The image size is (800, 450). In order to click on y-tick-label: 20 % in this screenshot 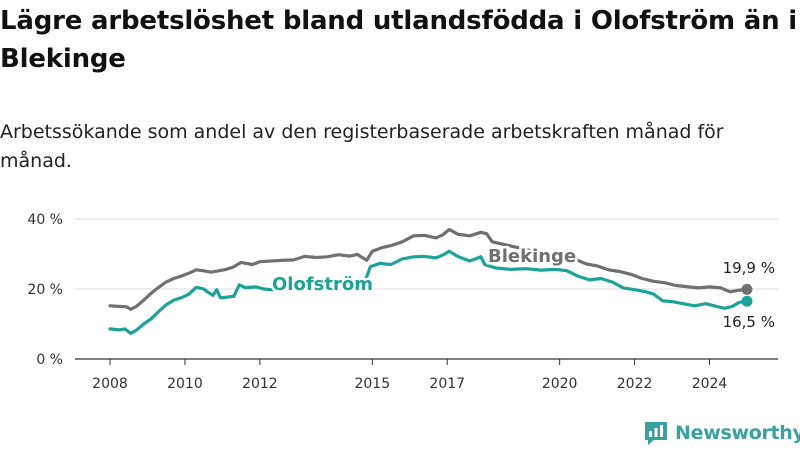, I will do `click(45, 290)`.